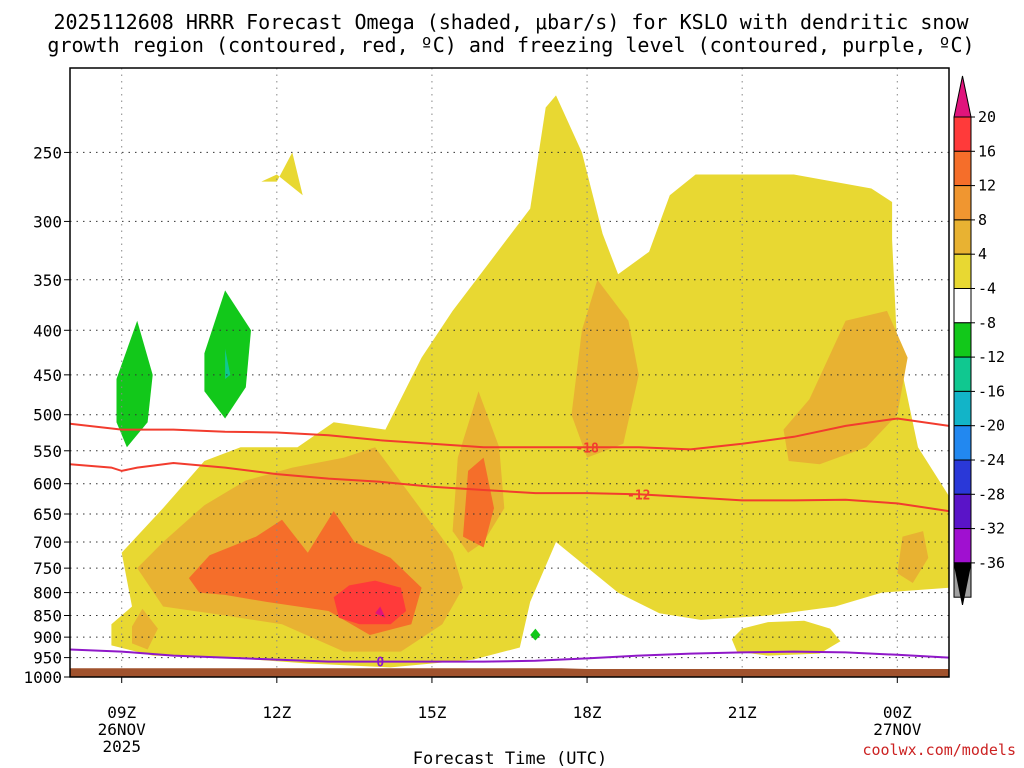 Image resolution: width=1024 pixels, height=768 pixels. Describe the element at coordinates (991, 357) in the screenshot. I see `colorbar-label-7: -12` at that location.